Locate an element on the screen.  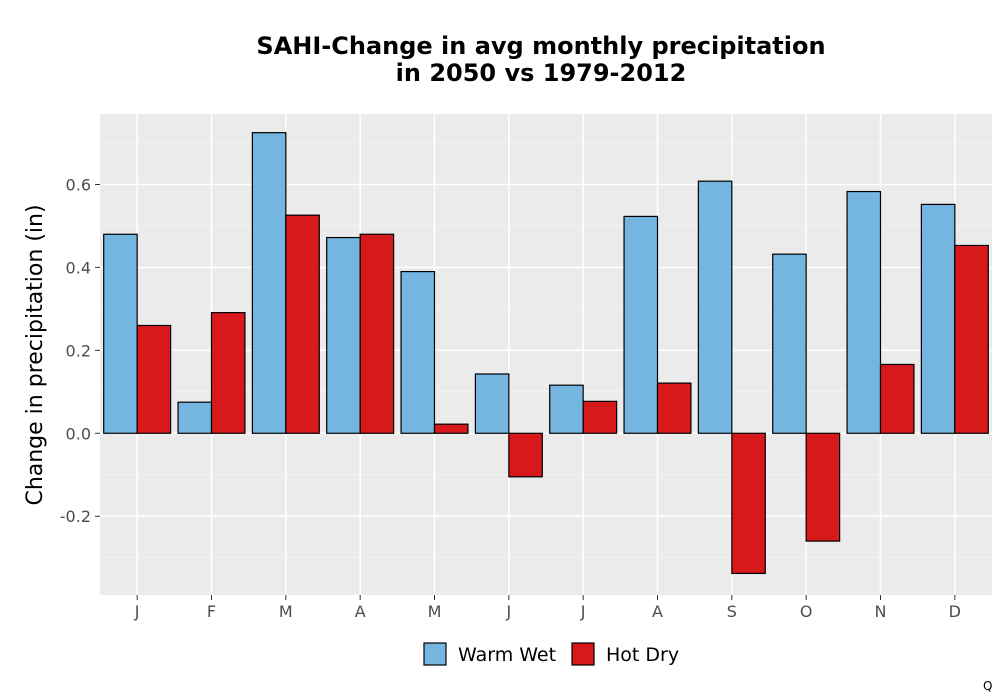
x-tick-label: O is located at coordinates (806, 611).